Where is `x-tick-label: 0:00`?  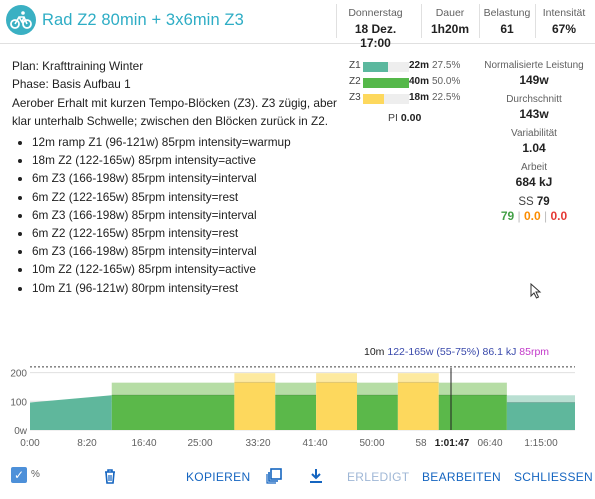
x-tick-label: 0:00 is located at coordinates (30, 443).